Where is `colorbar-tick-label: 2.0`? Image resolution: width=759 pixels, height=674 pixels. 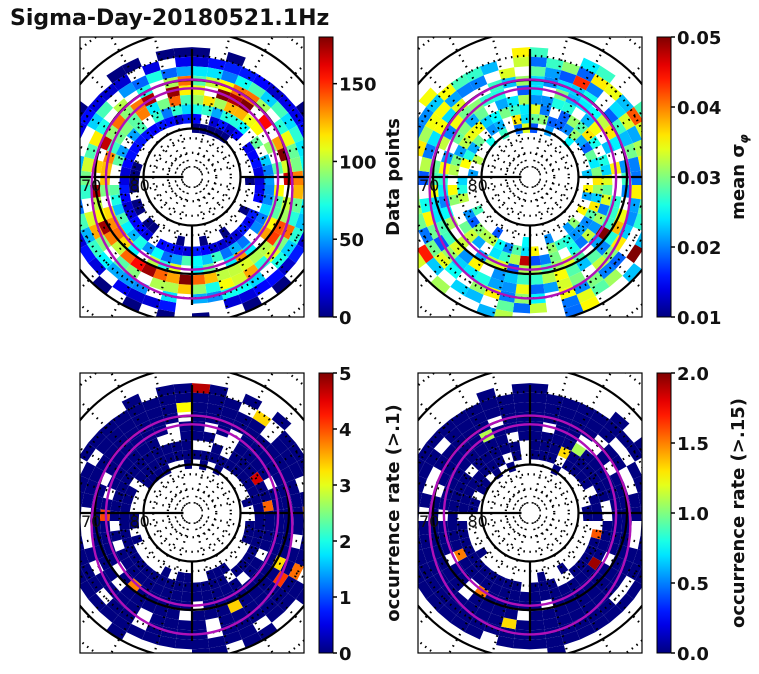
colorbar-tick-label: 2.0 is located at coordinates (693, 374).